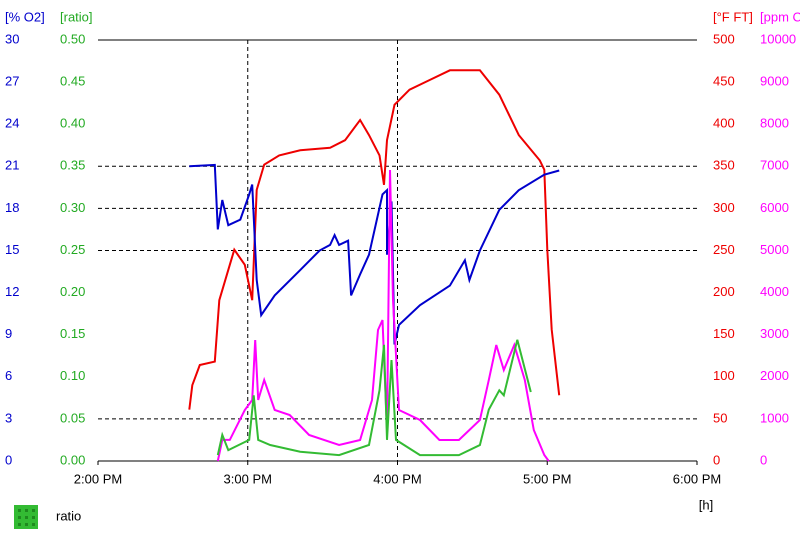 The height and width of the screenshot is (533, 800). Describe the element at coordinates (12, 38) in the screenshot. I see `y-tick-label: 30` at that location.